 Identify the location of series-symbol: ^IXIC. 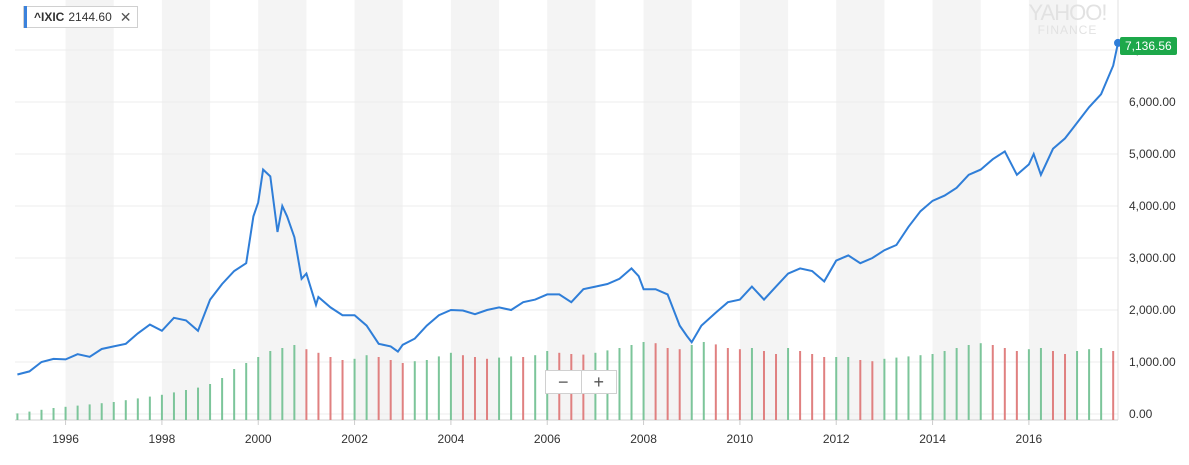
(49, 17).